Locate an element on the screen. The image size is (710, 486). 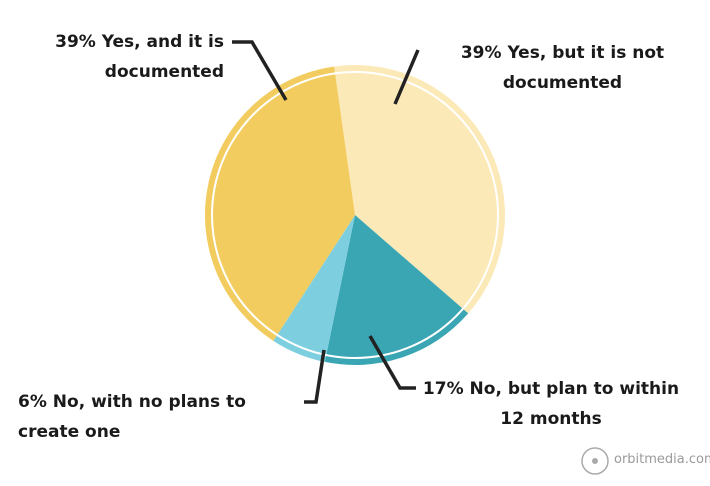
category-label: No, but plan to within 12 months is located at coordinates (574, 404).